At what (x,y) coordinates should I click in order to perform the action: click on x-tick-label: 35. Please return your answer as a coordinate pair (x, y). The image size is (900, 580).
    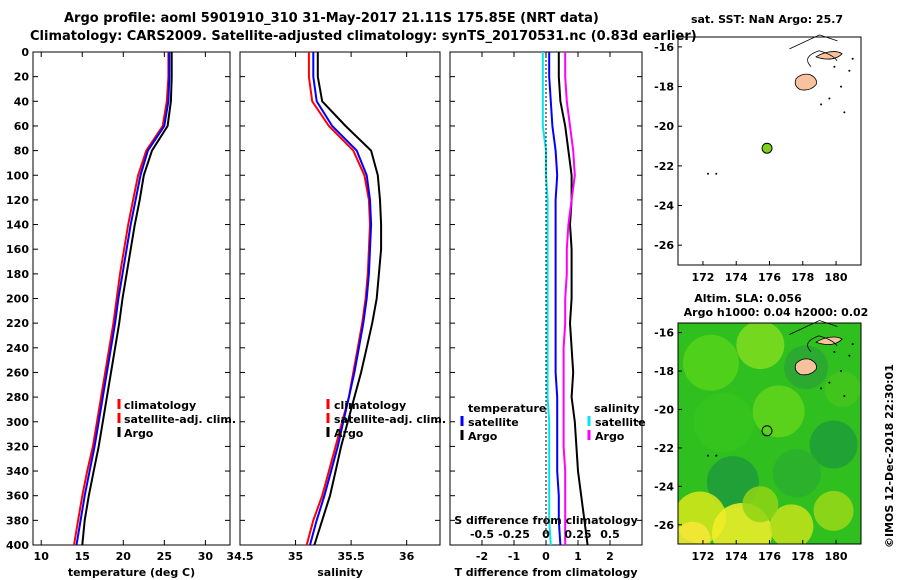
    Looking at the image, I should click on (295, 556).